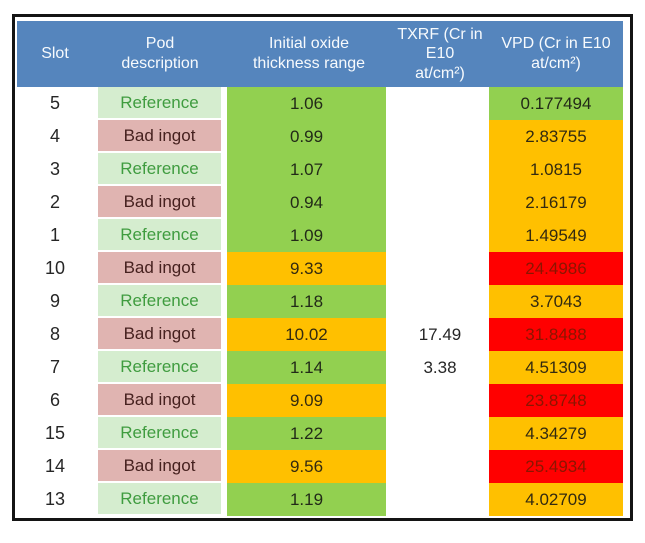 The width and height of the screenshot is (645, 543). I want to click on txrf-cell: 3.38, so click(440, 367).